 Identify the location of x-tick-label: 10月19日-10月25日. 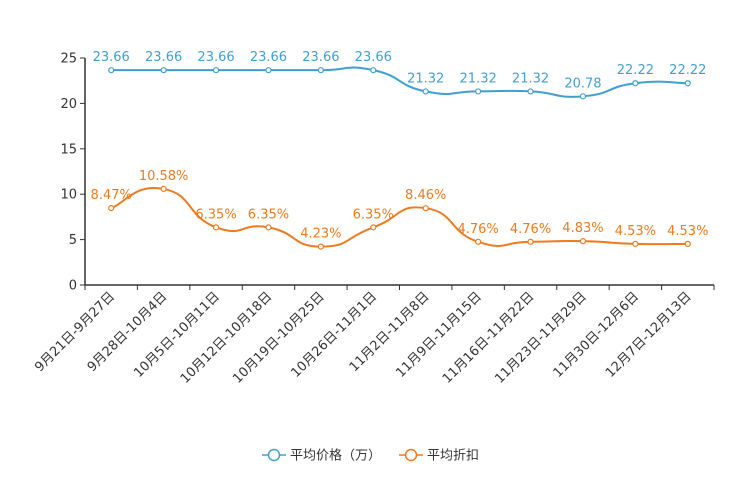
(278, 337).